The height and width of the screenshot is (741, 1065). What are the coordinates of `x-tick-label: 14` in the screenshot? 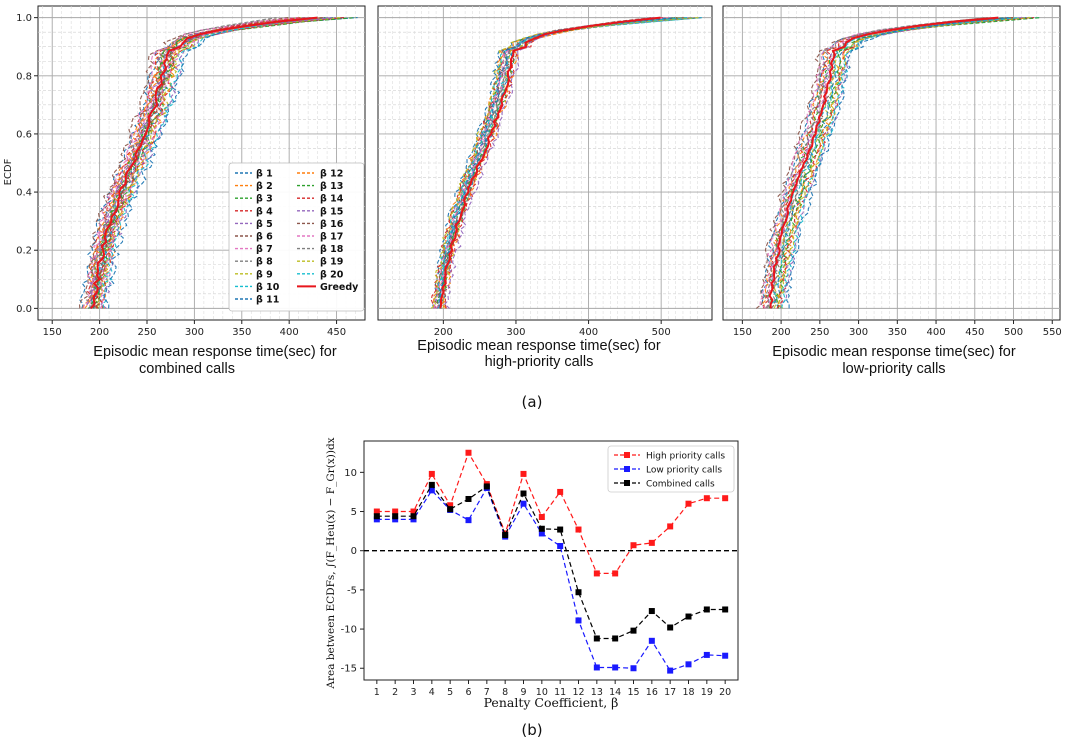 It's located at (615, 692).